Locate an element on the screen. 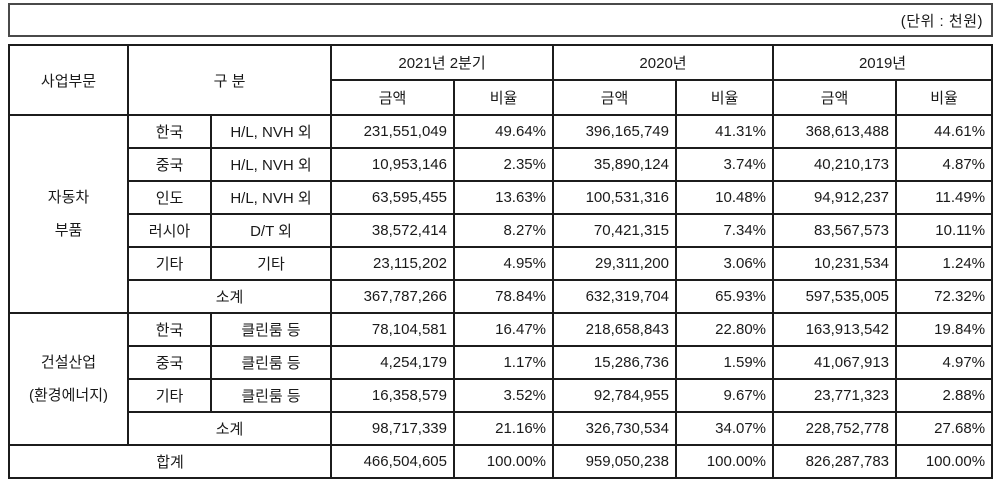 Image resolution: width=1000 pixels, height=494 pixels. cell-amount-2019: 41,067,913 is located at coordinates (835, 362).